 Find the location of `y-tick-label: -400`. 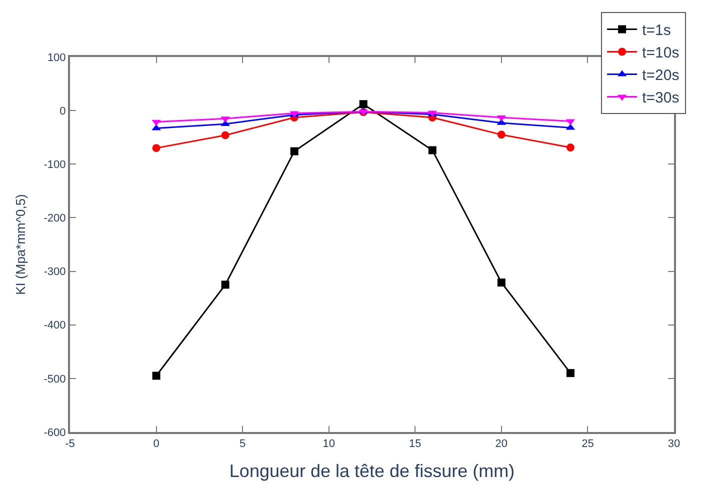

y-tick-label: -400 is located at coordinates (55, 326).